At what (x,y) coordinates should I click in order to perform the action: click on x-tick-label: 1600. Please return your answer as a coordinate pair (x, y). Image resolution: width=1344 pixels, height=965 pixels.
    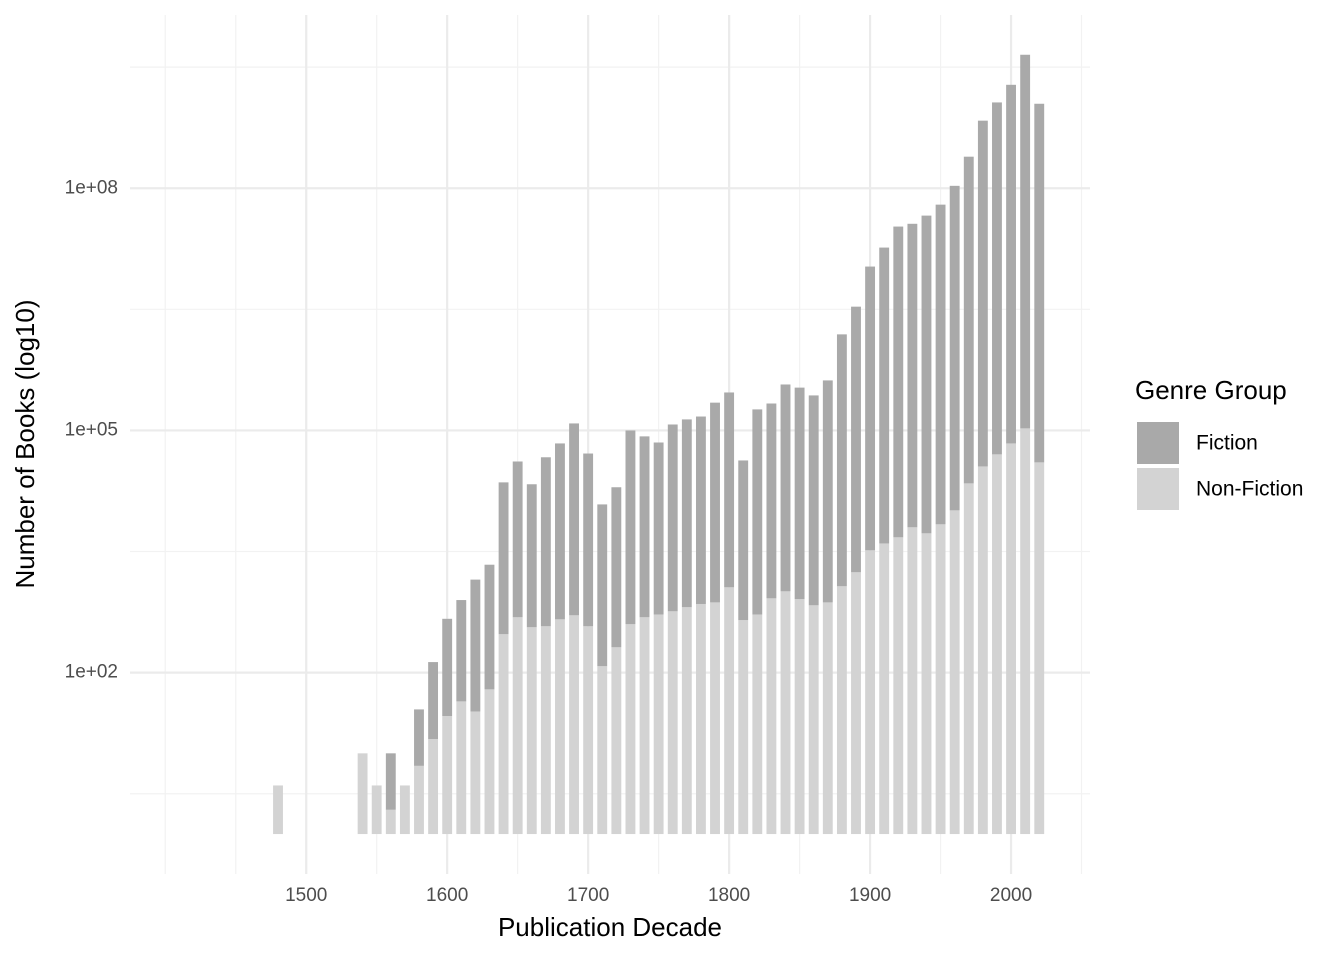
    Looking at the image, I should click on (447, 895).